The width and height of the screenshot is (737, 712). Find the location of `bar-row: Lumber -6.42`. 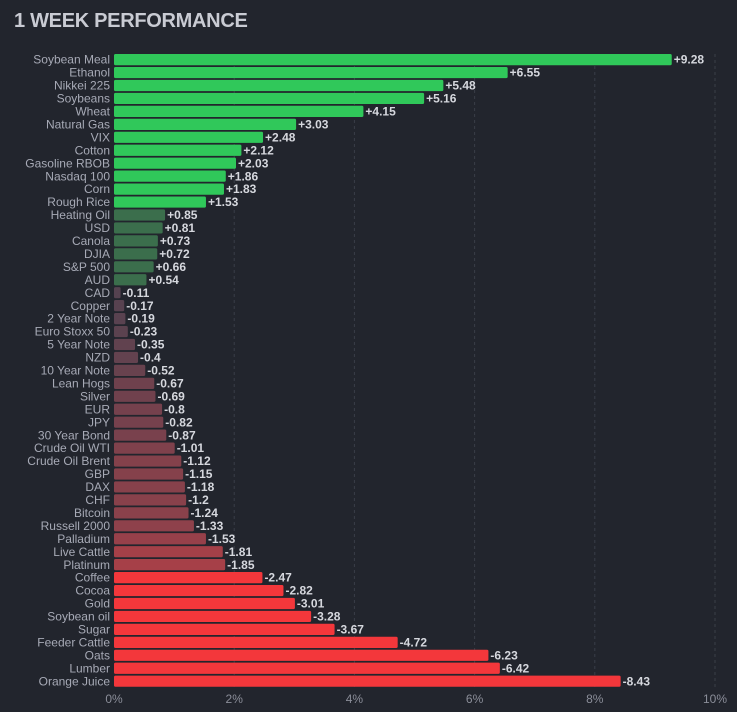

bar-row: Lumber -6.42 is located at coordinates (299, 668).